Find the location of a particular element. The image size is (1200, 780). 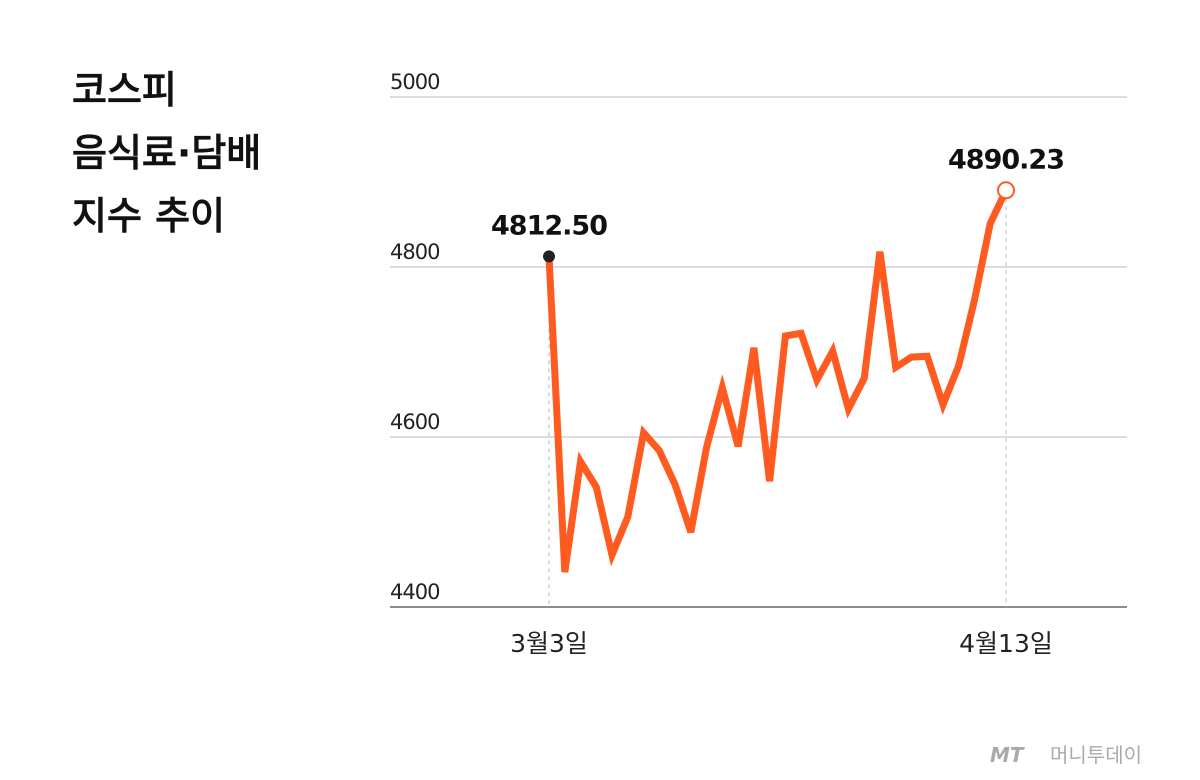

chart-title: 음식료·담배 is located at coordinates (166, 153).